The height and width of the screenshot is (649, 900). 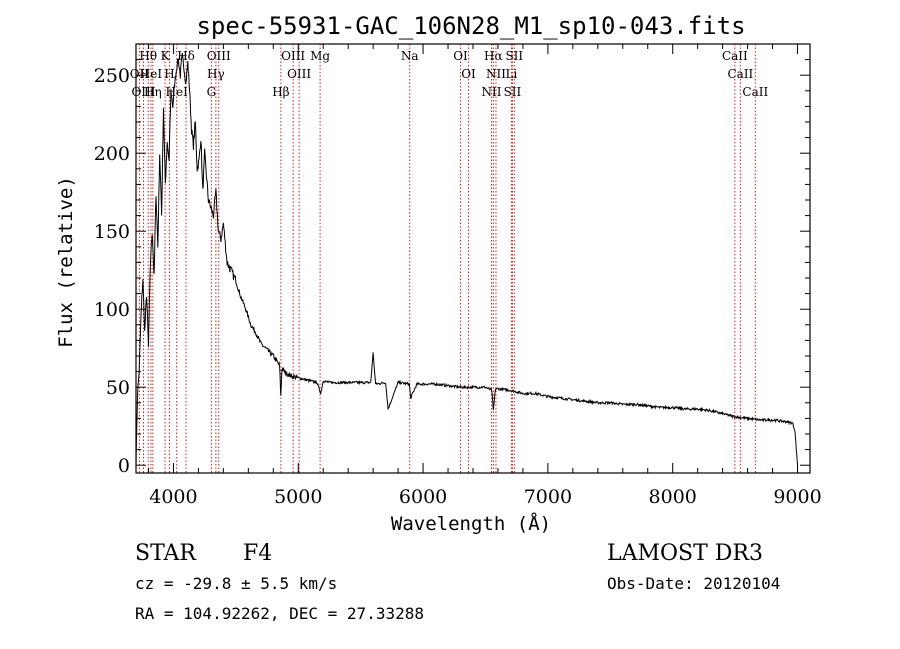 What do you see at coordinates (186, 56) in the screenshot?
I see `line-label-8: Hδ` at bounding box center [186, 56].